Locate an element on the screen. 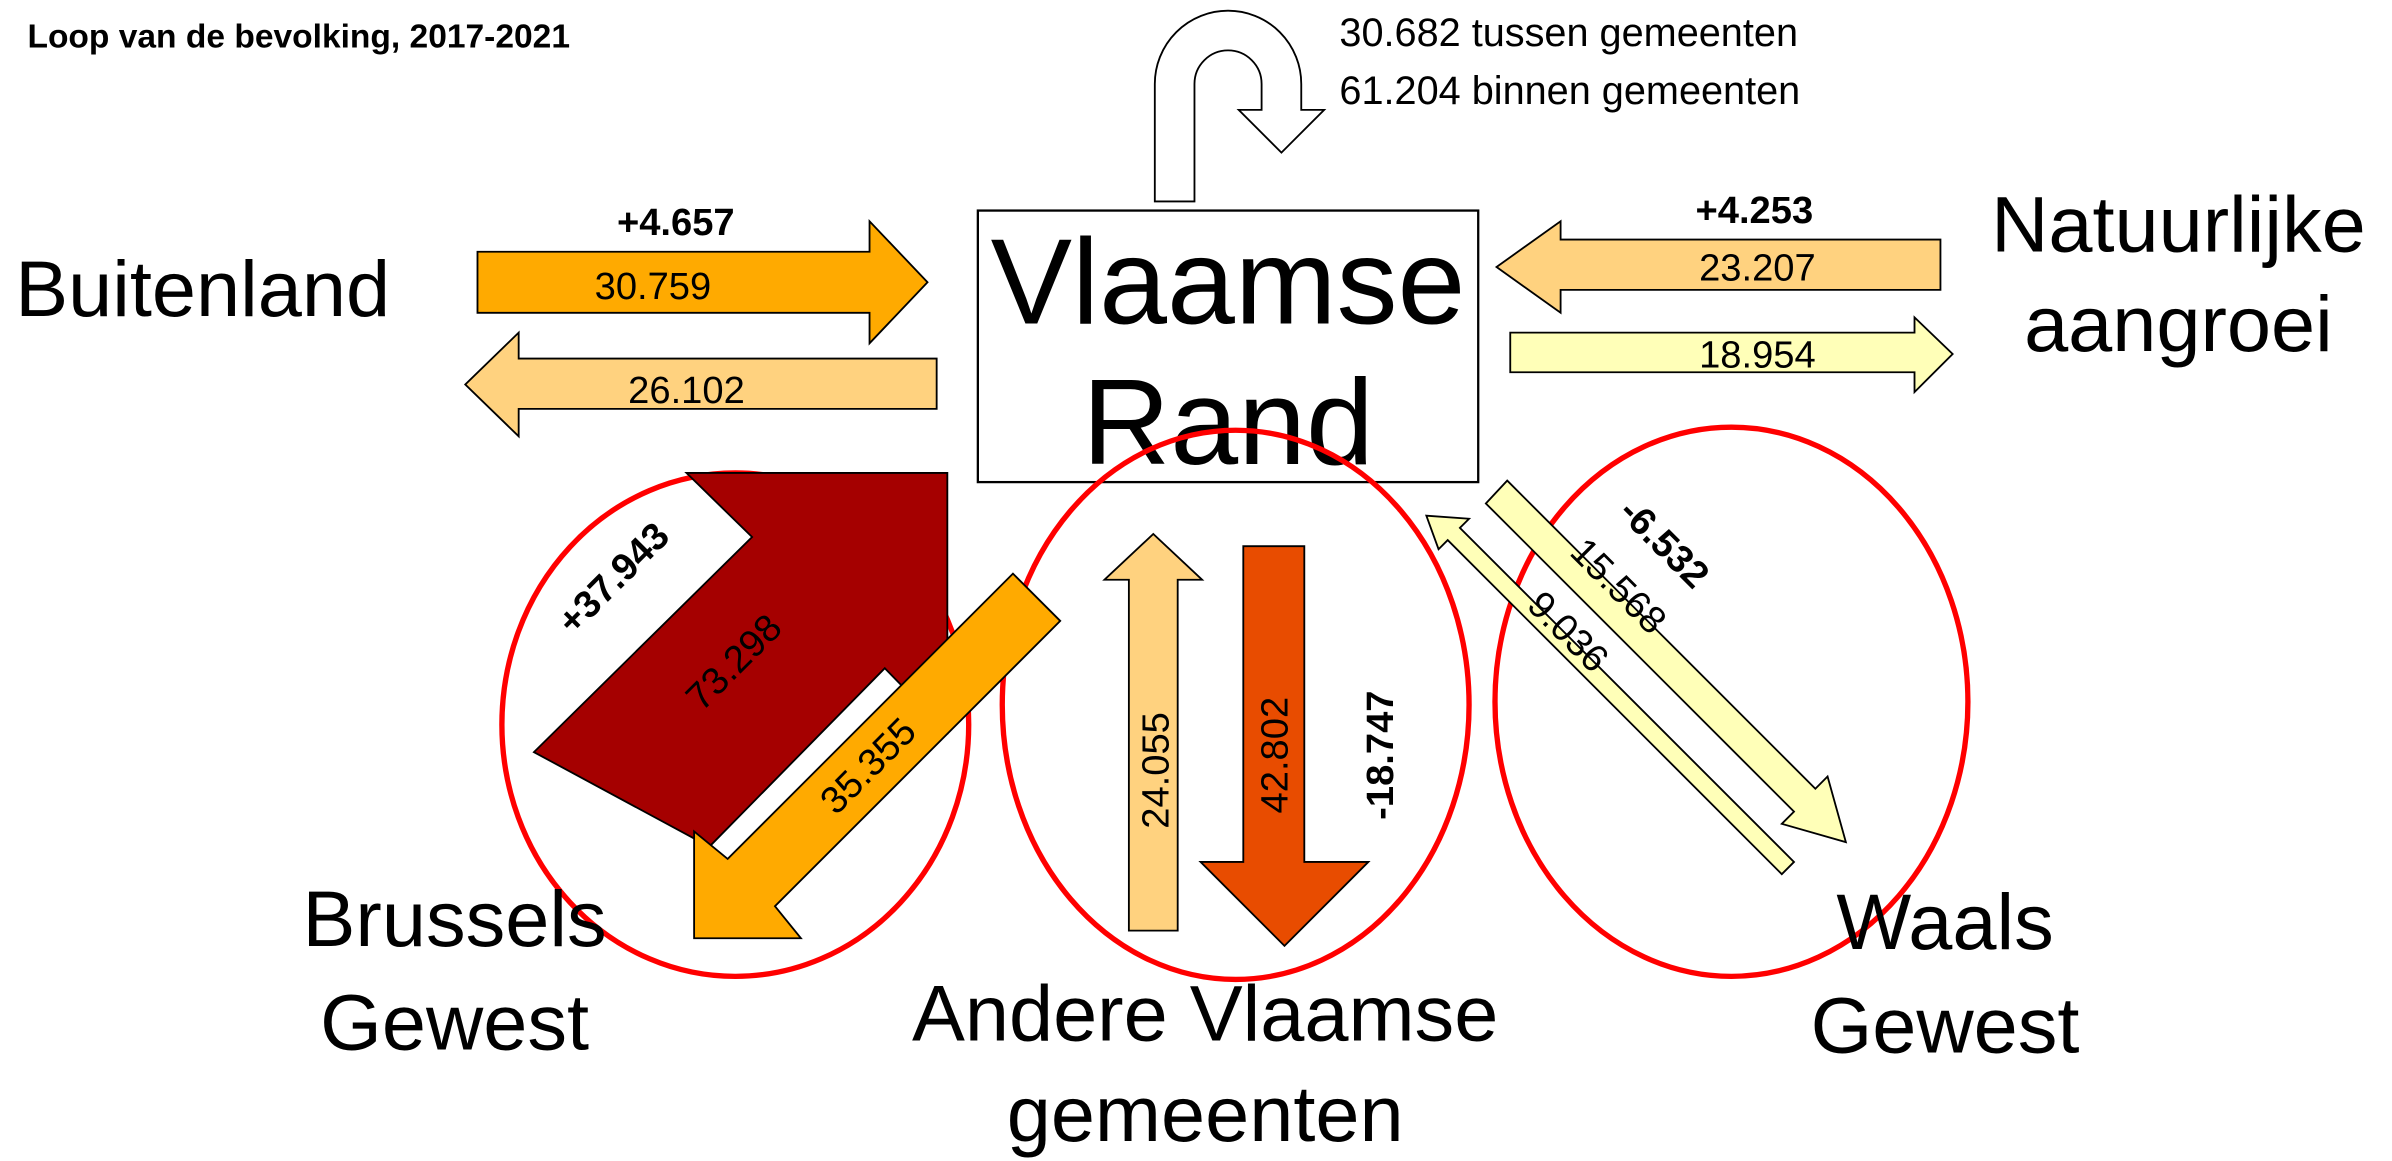 The height and width of the screenshot is (1161, 2392). node-label: Natuurlijke is located at coordinates (2178, 224).